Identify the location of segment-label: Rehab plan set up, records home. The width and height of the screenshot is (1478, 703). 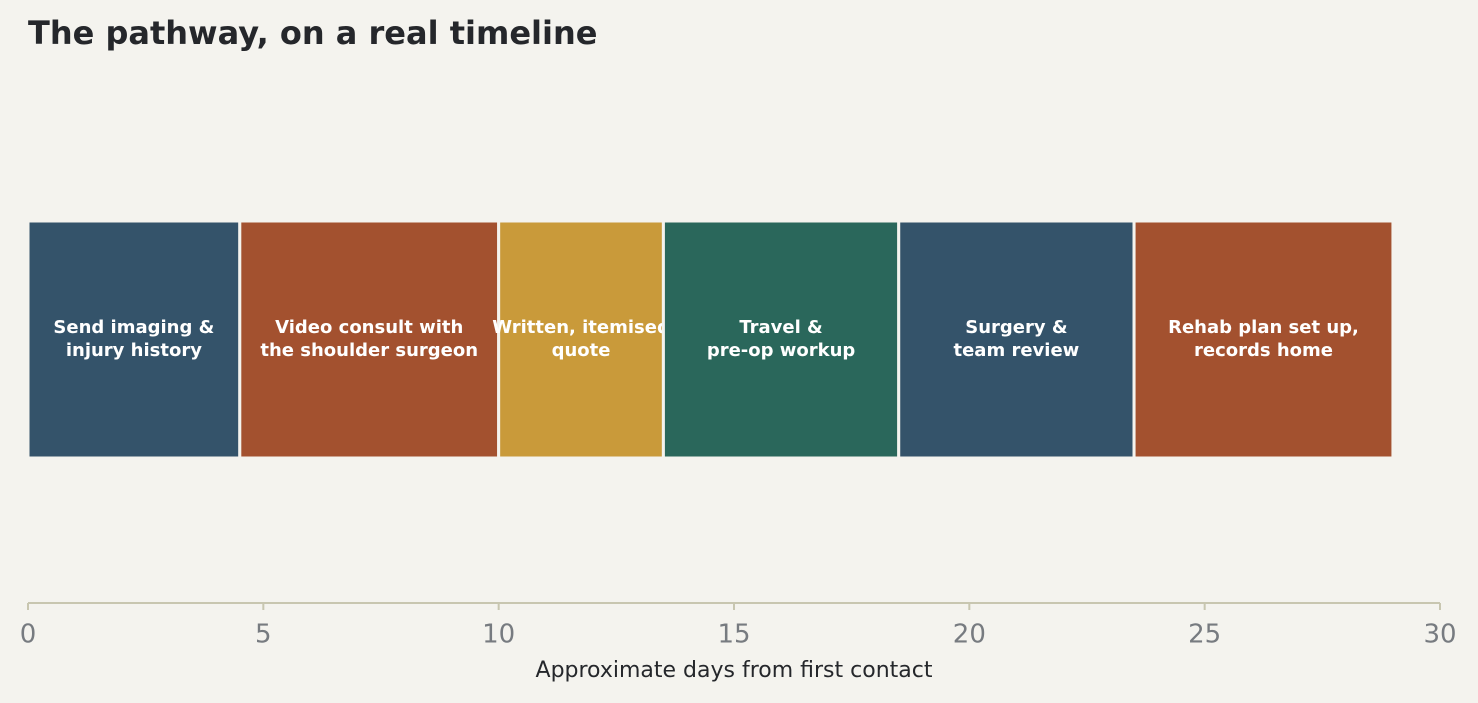
(1263, 339).